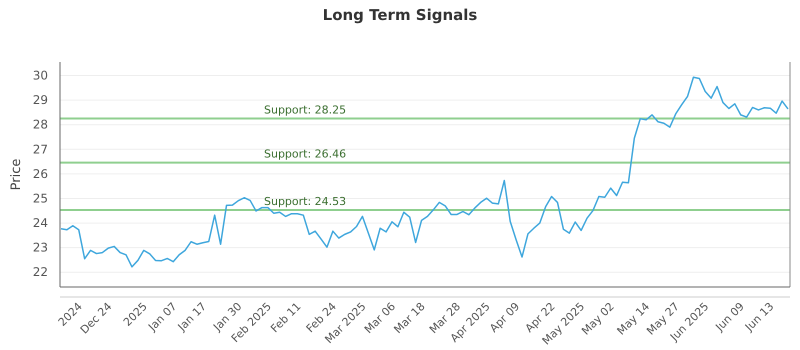 The image size is (800, 350). Describe the element at coordinates (305, 154) in the screenshot. I see `ref-line-label: Support: 26.46` at that location.